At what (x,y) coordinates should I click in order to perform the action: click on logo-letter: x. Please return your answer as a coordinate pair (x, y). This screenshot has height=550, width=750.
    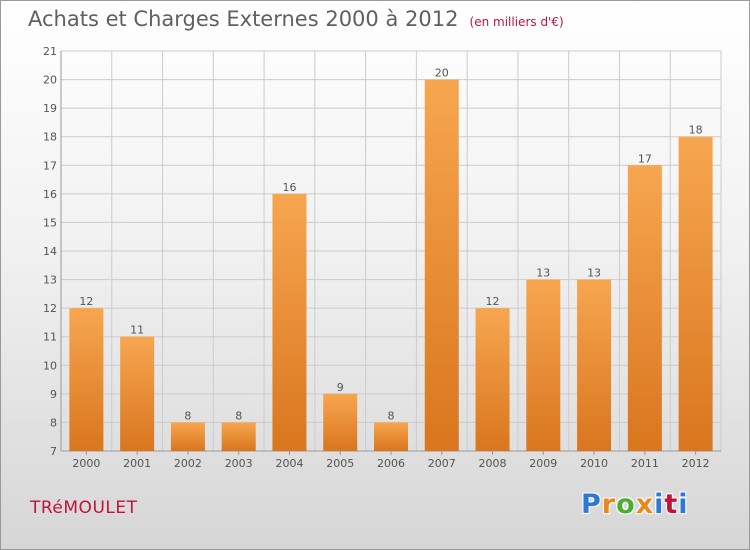
    Looking at the image, I should click on (645, 504).